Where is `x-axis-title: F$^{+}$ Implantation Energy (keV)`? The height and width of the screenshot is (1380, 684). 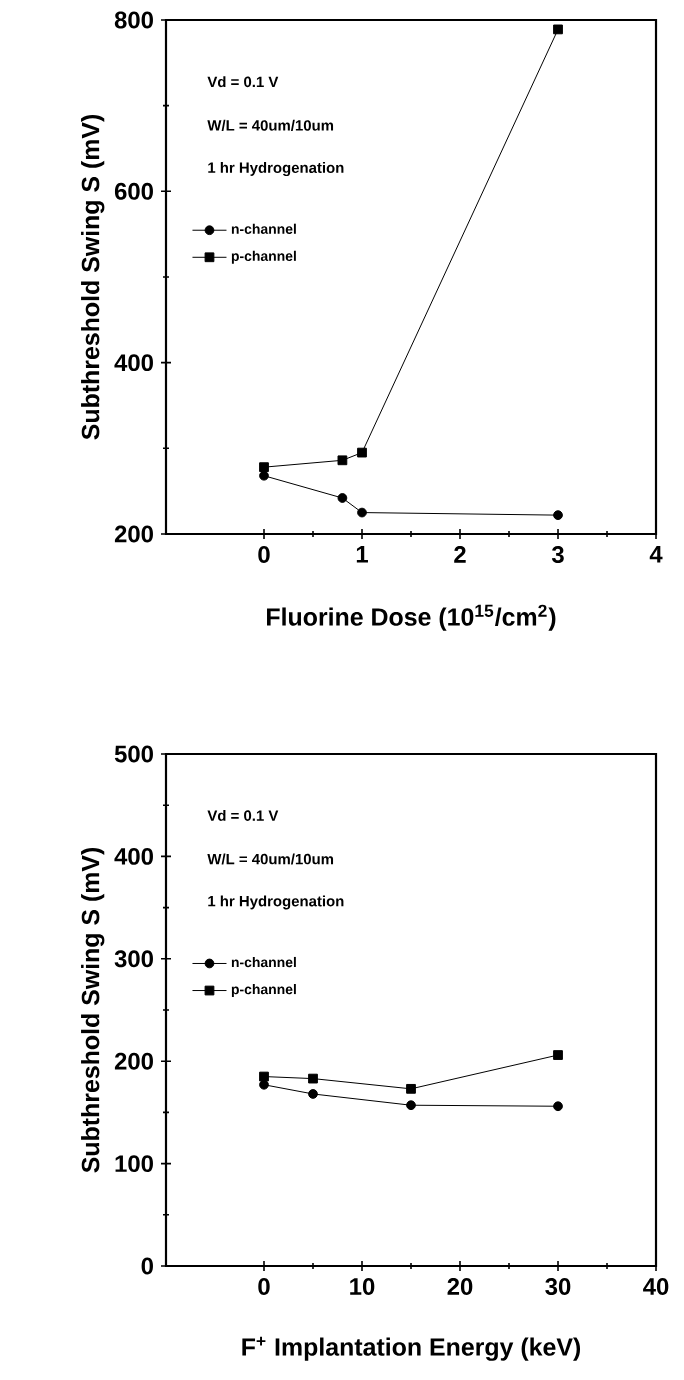 x-axis-title: F$^{+}$ Implantation Energy (keV) is located at coordinates (411, 1348).